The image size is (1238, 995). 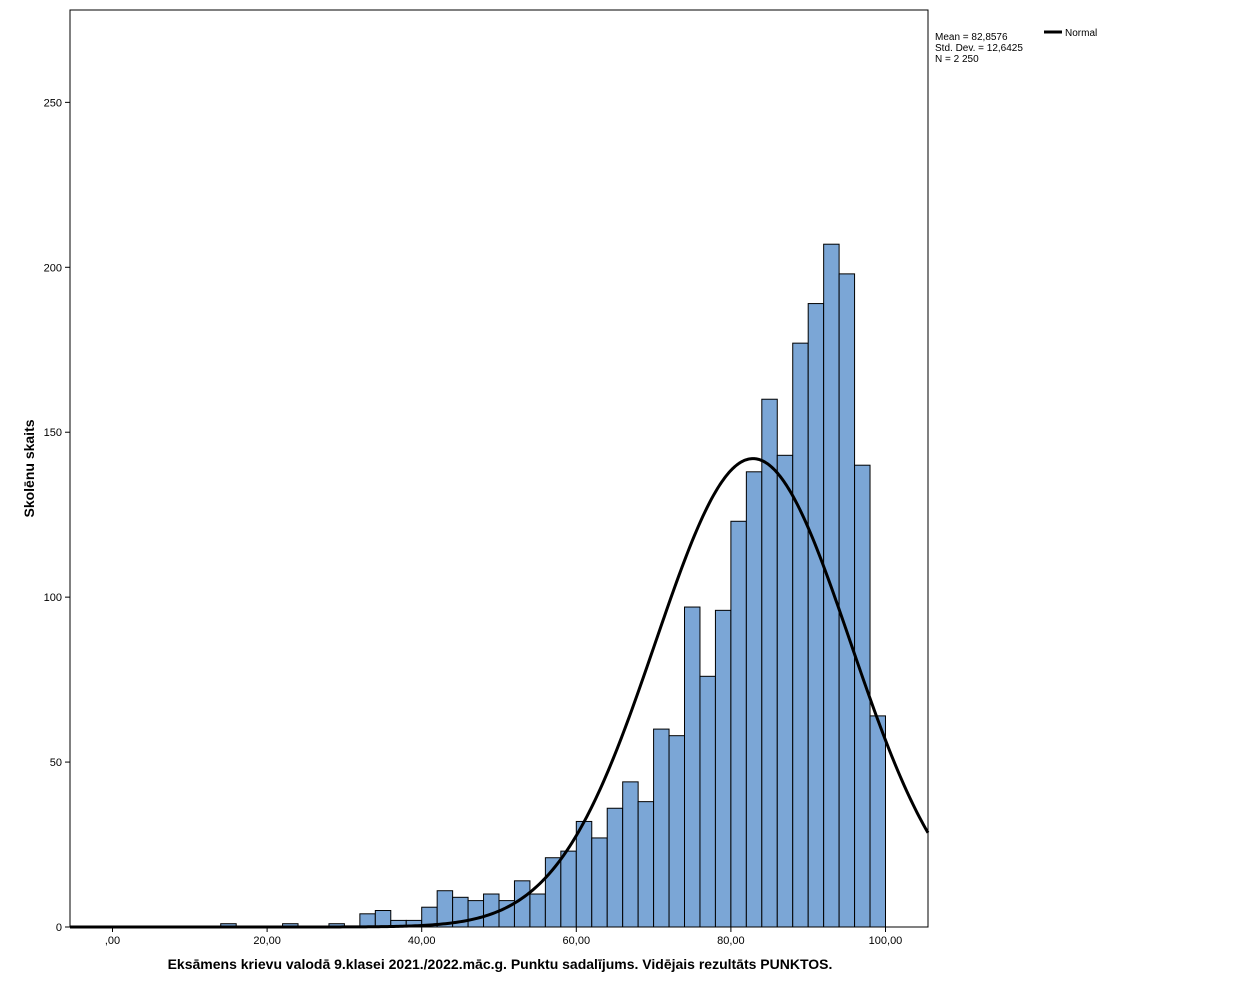 What do you see at coordinates (577, 941) in the screenshot?
I see `x-tick-label: 60,00` at bounding box center [577, 941].